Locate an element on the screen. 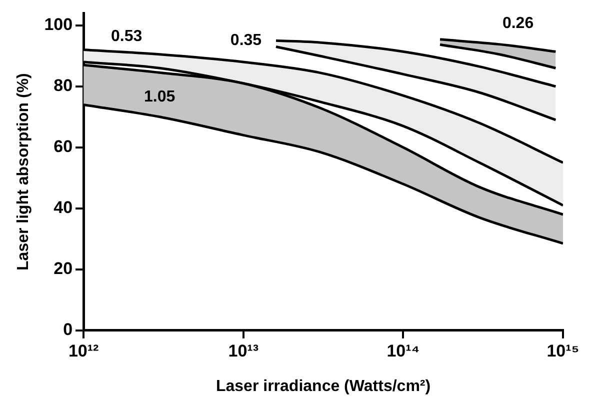  series-label: 0.35 is located at coordinates (246, 41).